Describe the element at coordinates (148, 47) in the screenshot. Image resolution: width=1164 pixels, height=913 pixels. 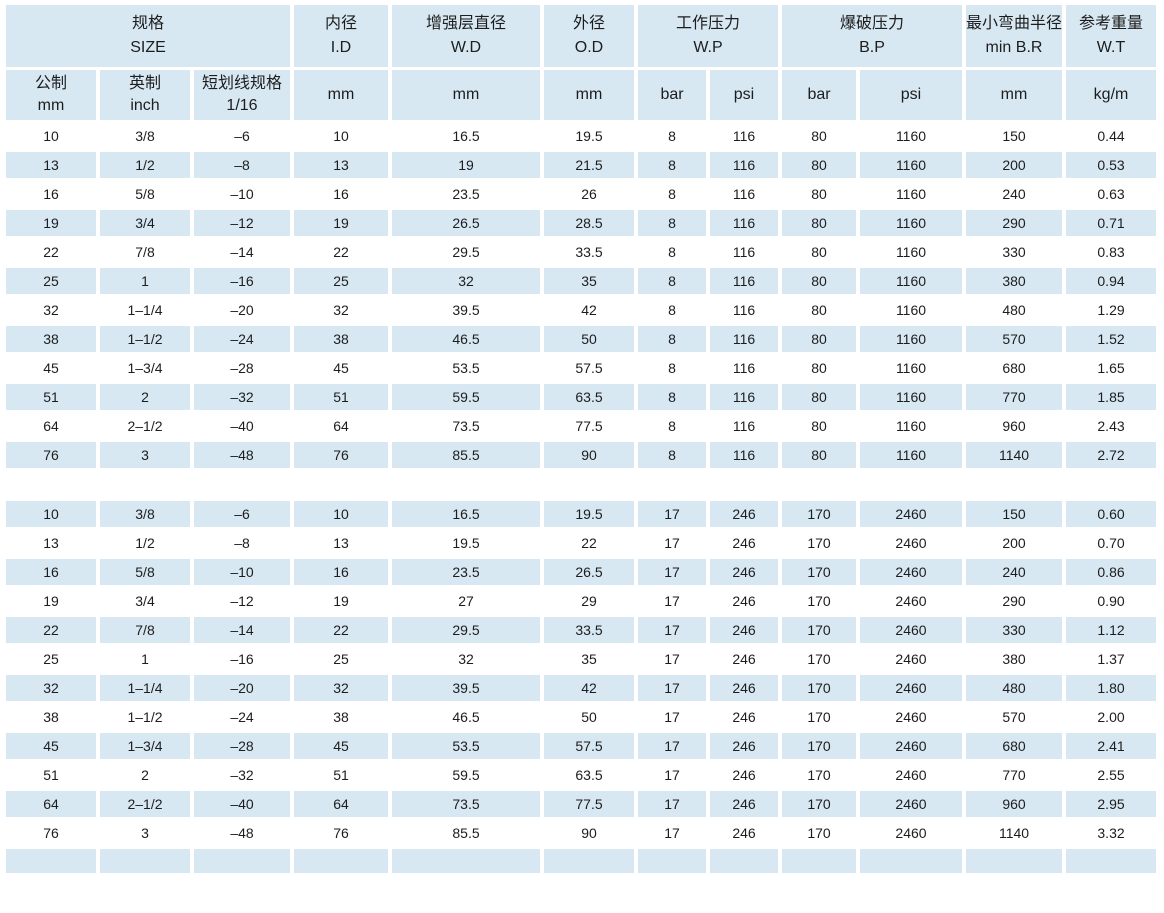
I see `column-group-label-en: SIZE` at that location.